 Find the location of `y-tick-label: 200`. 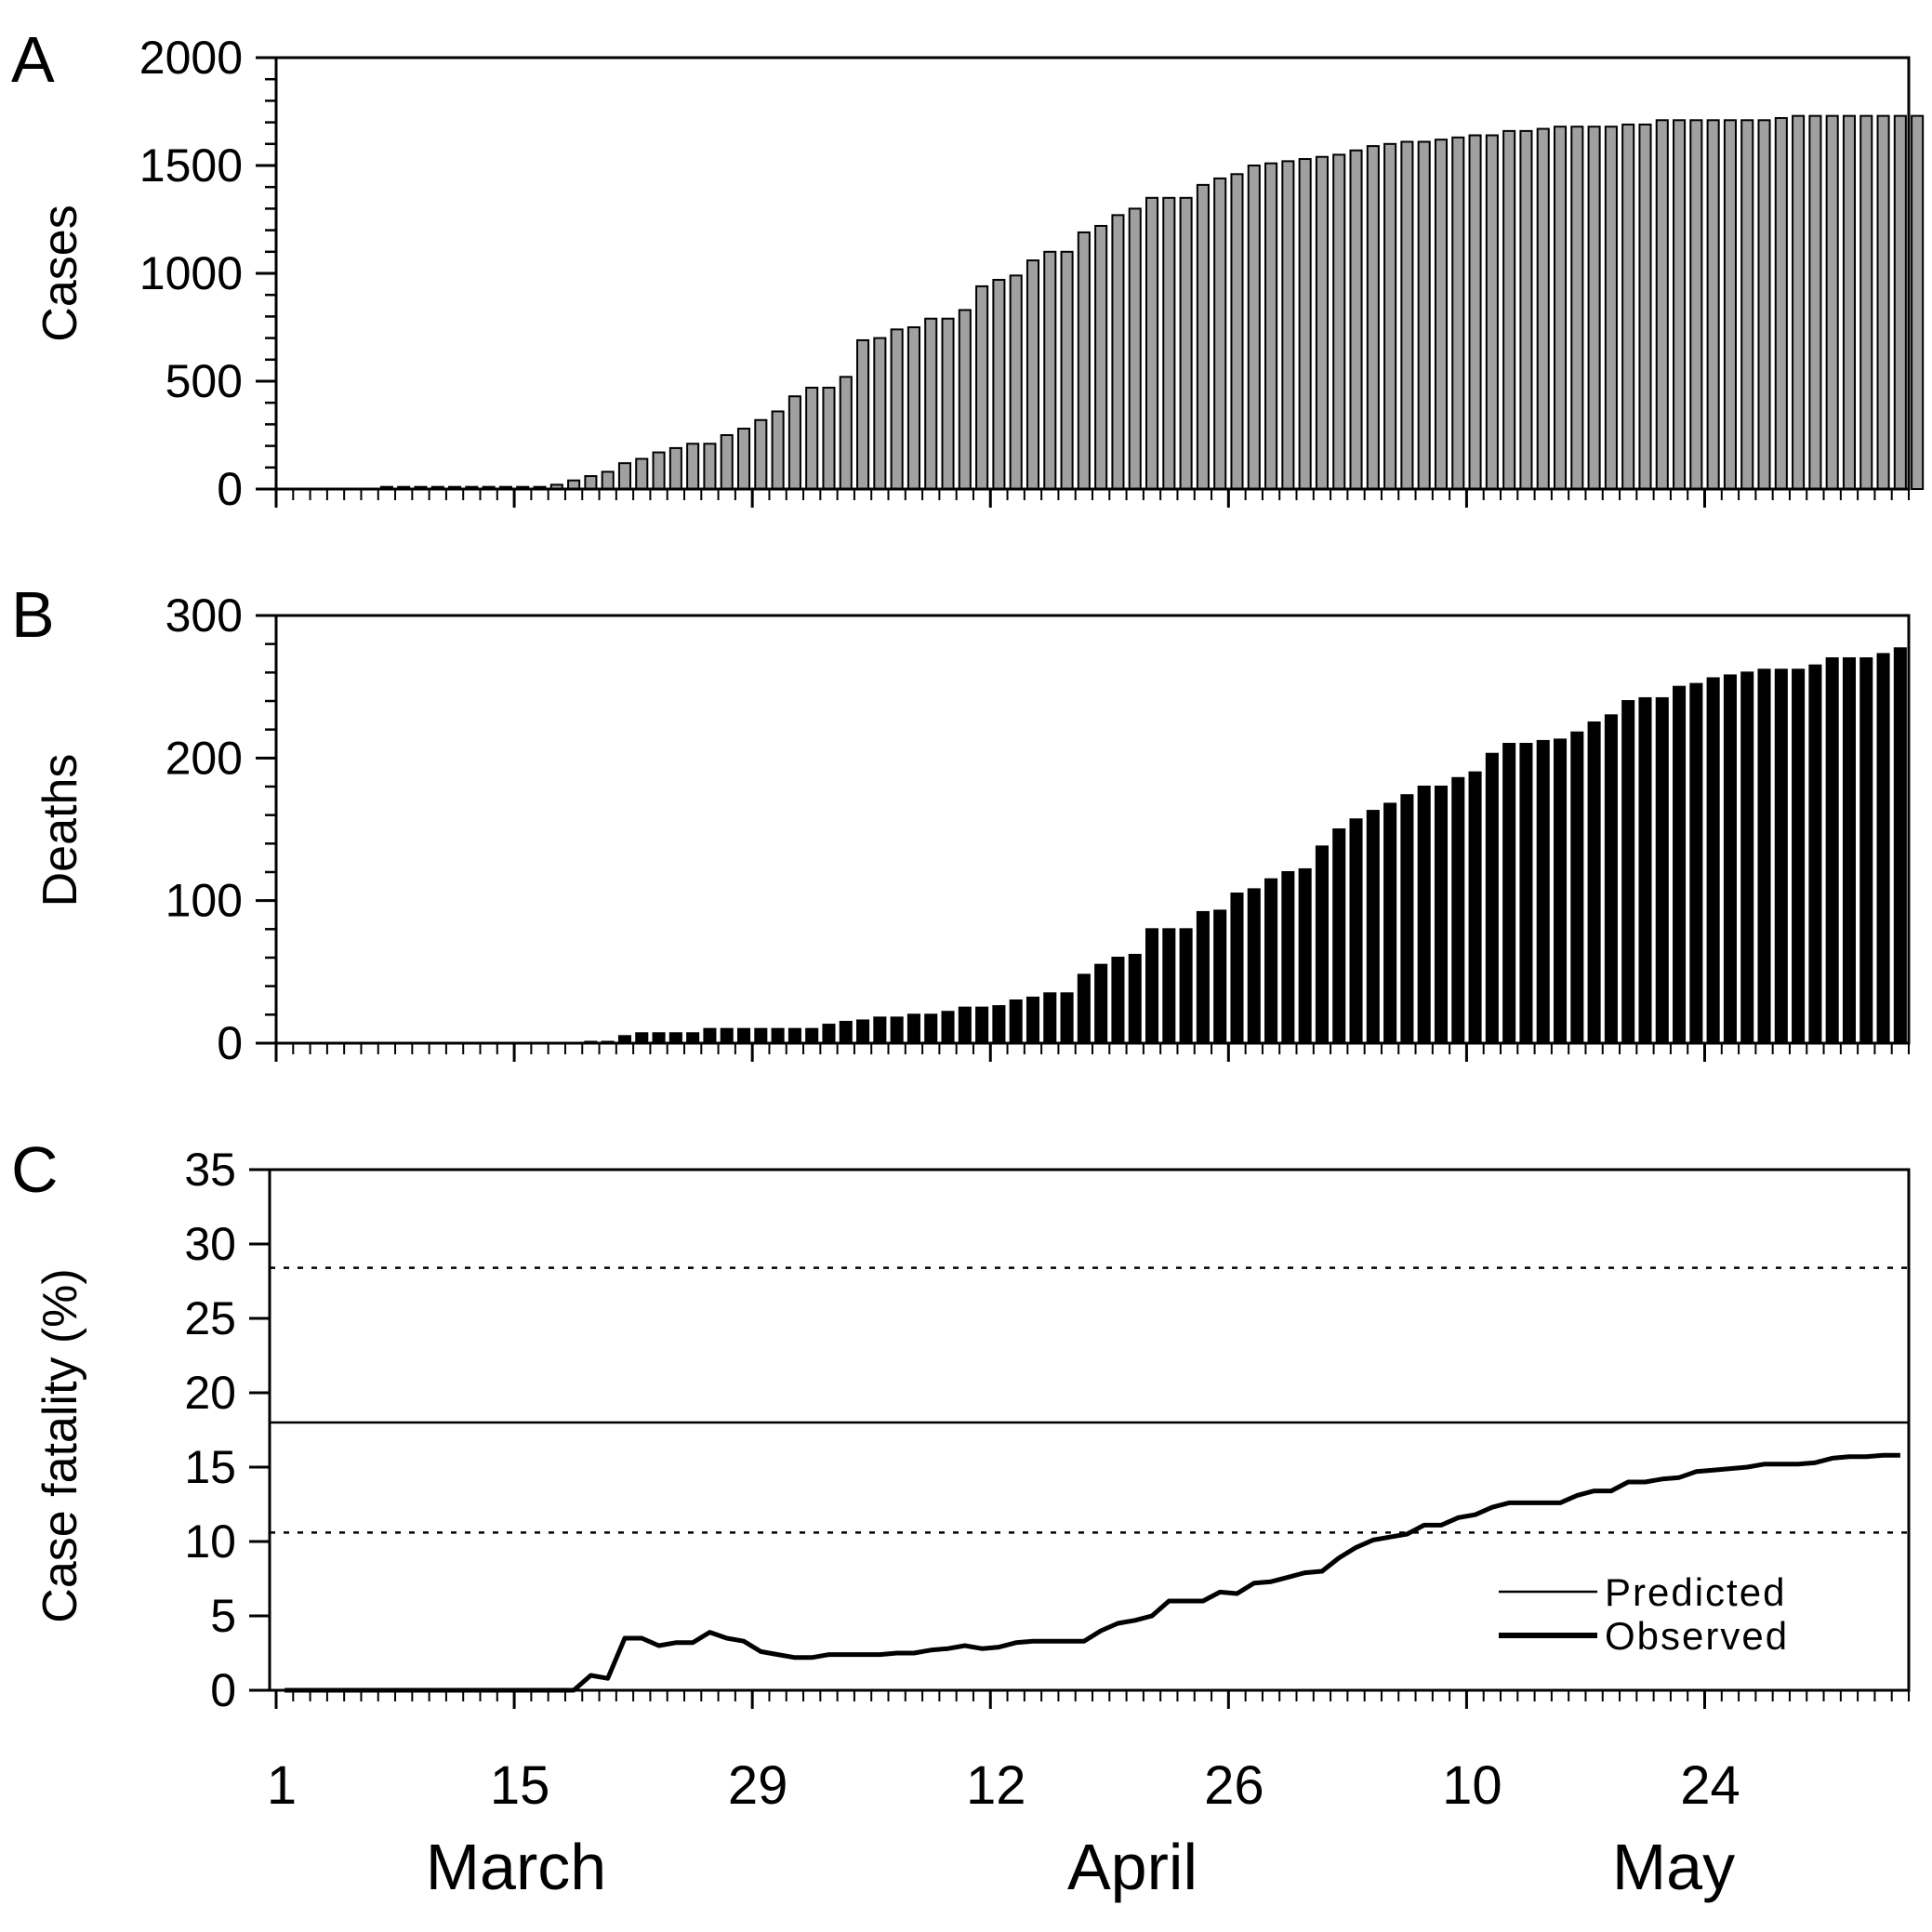

y-tick-label: 200 is located at coordinates (204, 758).